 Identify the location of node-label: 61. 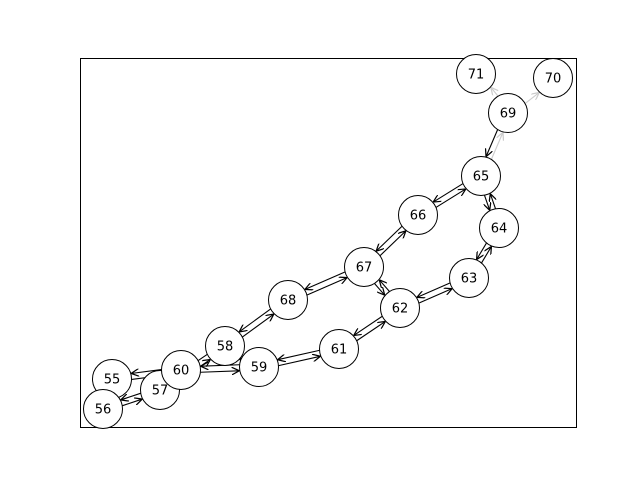
(339, 350).